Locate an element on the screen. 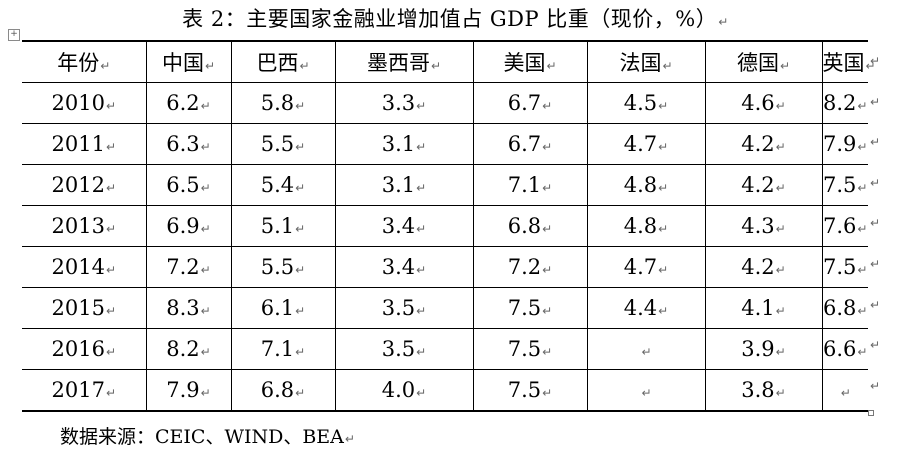 This screenshot has width=911, height=462. table-cell: 2010↵ is located at coordinates (84, 103).